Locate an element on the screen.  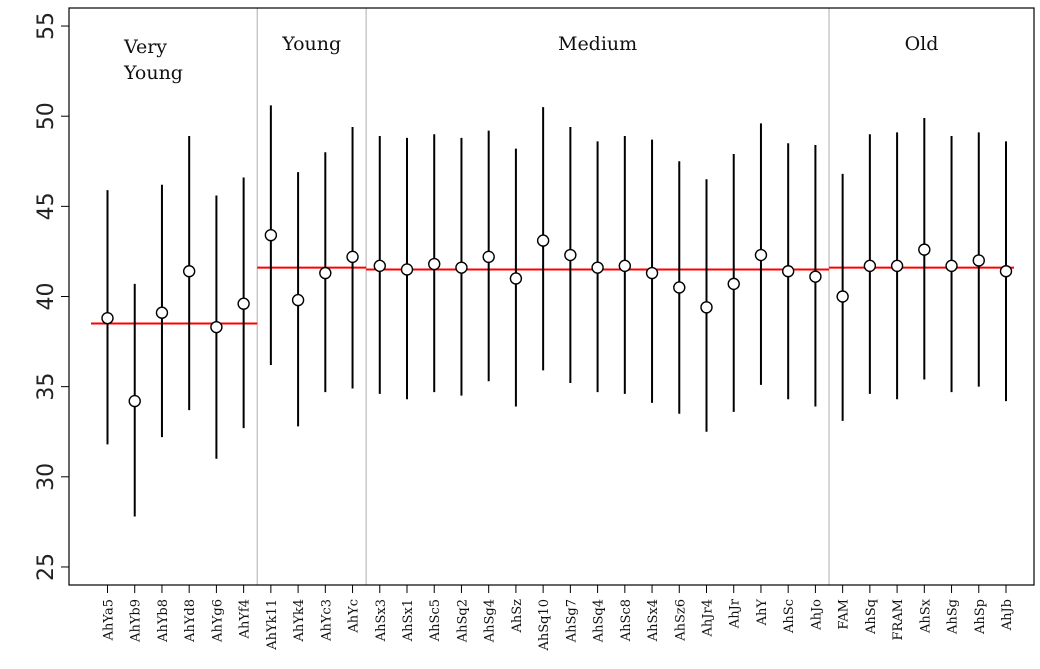
x-tick-label: AhJo is located at coordinates (816, 615).